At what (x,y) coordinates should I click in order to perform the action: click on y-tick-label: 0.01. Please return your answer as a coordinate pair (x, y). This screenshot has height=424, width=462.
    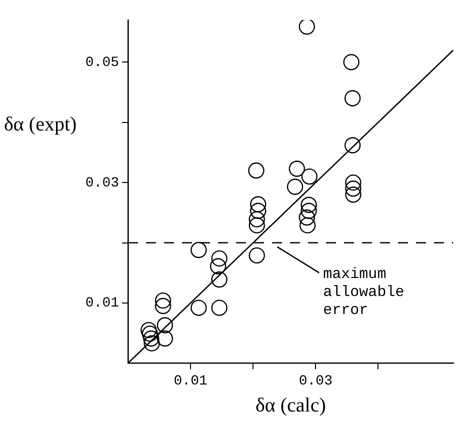
    Looking at the image, I should click on (102, 304).